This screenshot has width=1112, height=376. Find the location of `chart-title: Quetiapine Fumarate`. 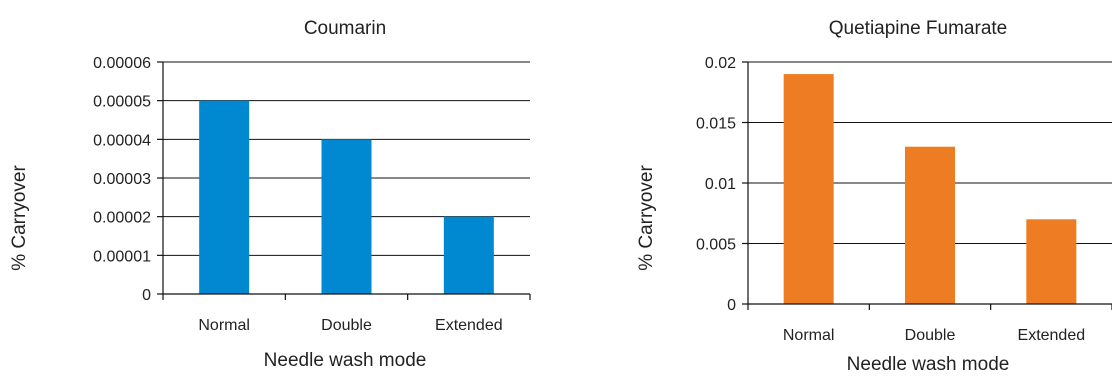

chart-title: Quetiapine Fumarate is located at coordinates (918, 28).